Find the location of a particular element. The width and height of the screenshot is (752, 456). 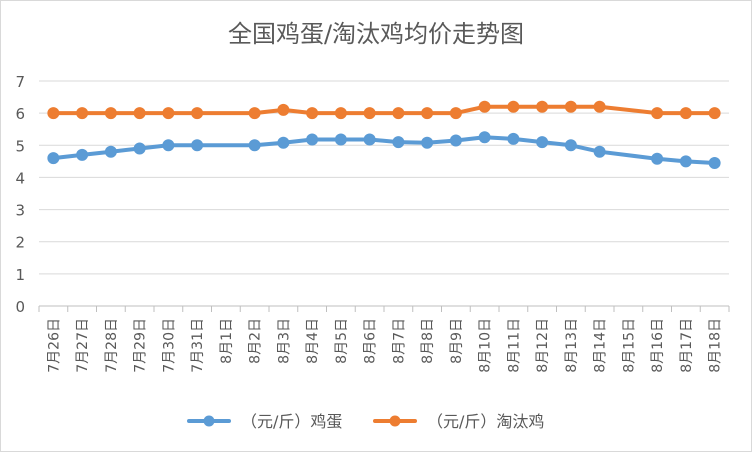

chart-title: 全国鸡蛋/淘汰鸡均价走势图 is located at coordinates (376, 34).